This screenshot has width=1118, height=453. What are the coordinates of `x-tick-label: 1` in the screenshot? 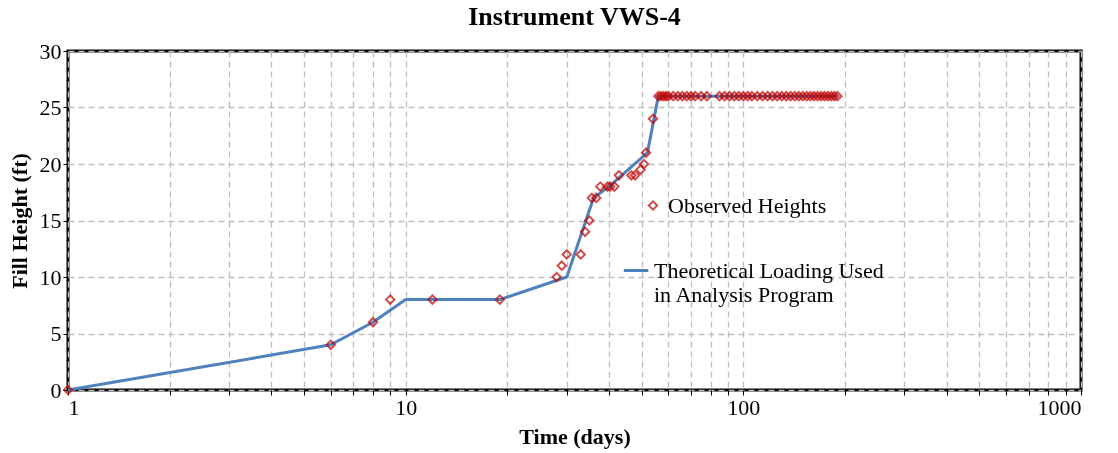 It's located at (74, 407).